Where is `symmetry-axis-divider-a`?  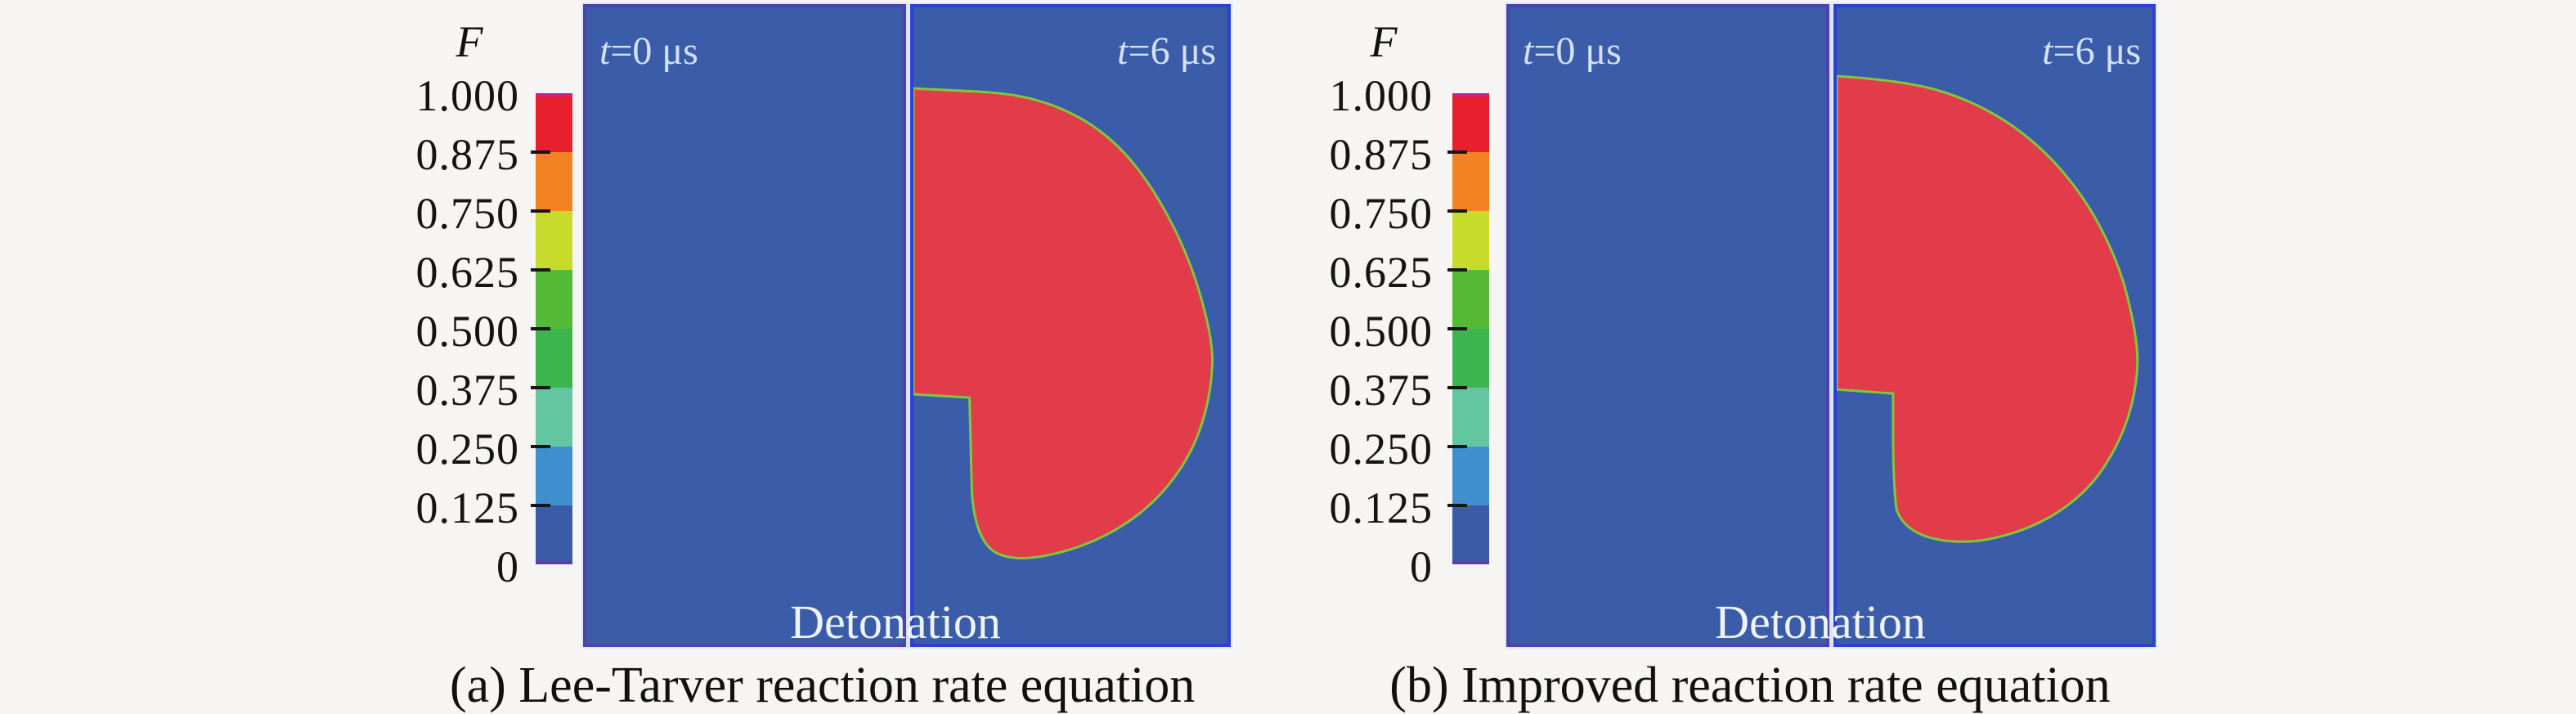
symmetry-axis-divider-a is located at coordinates (908, 325).